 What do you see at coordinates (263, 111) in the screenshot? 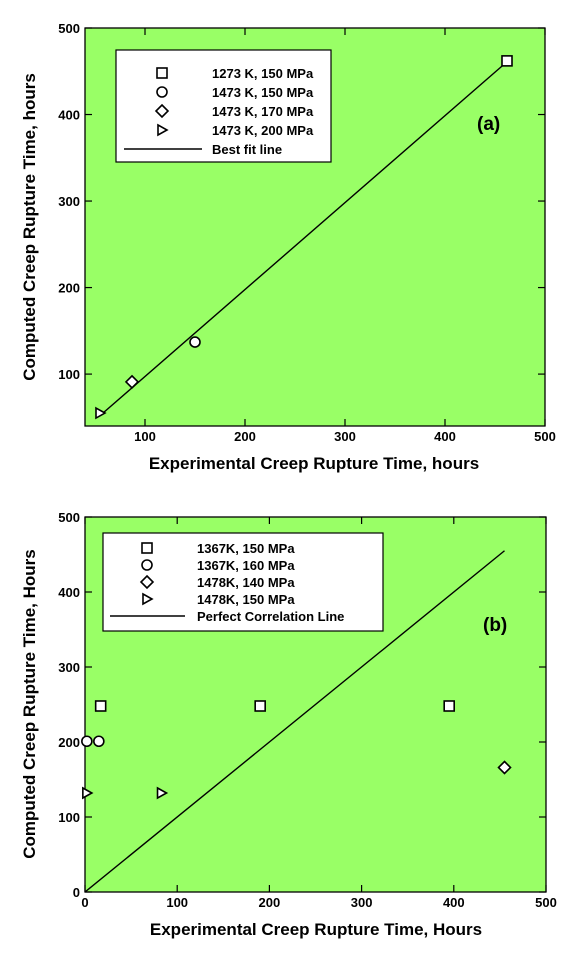
I see `legend-label: 1473 K, 170 MPa` at bounding box center [263, 111].